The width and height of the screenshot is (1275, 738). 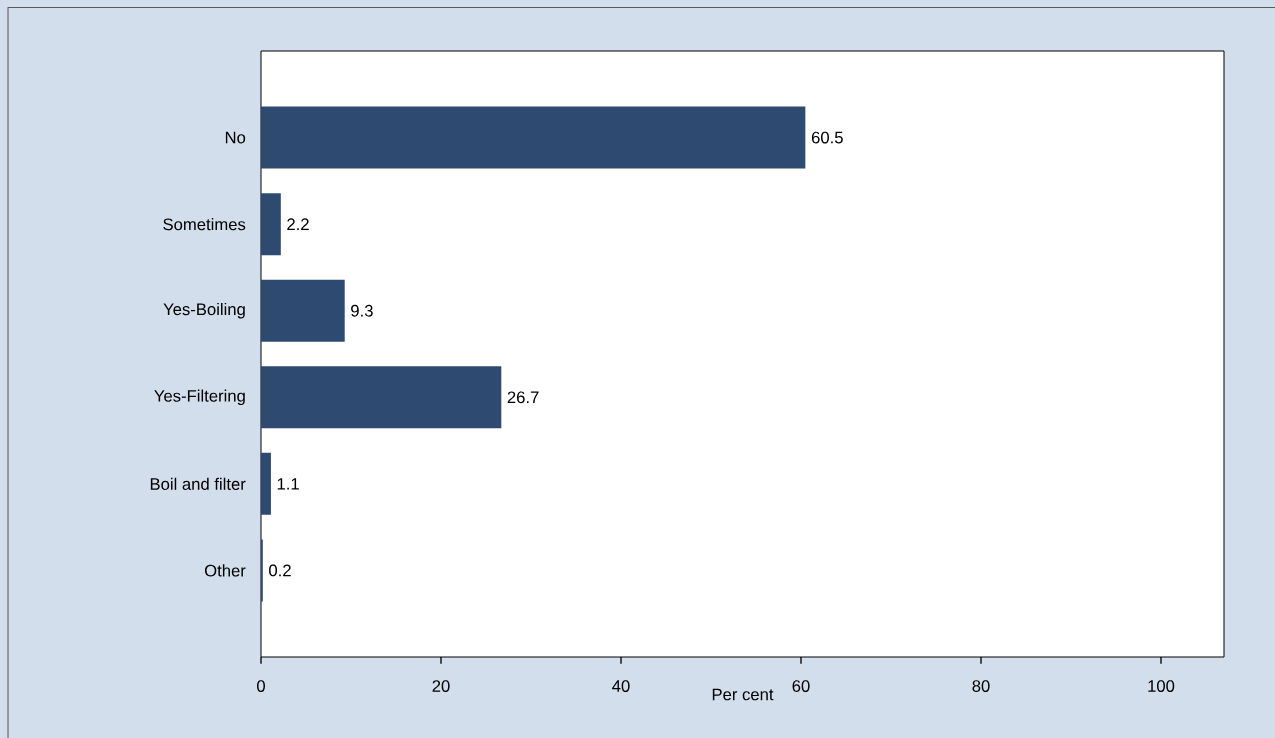 I want to click on x-tick-label: 40, so click(x=621, y=686).